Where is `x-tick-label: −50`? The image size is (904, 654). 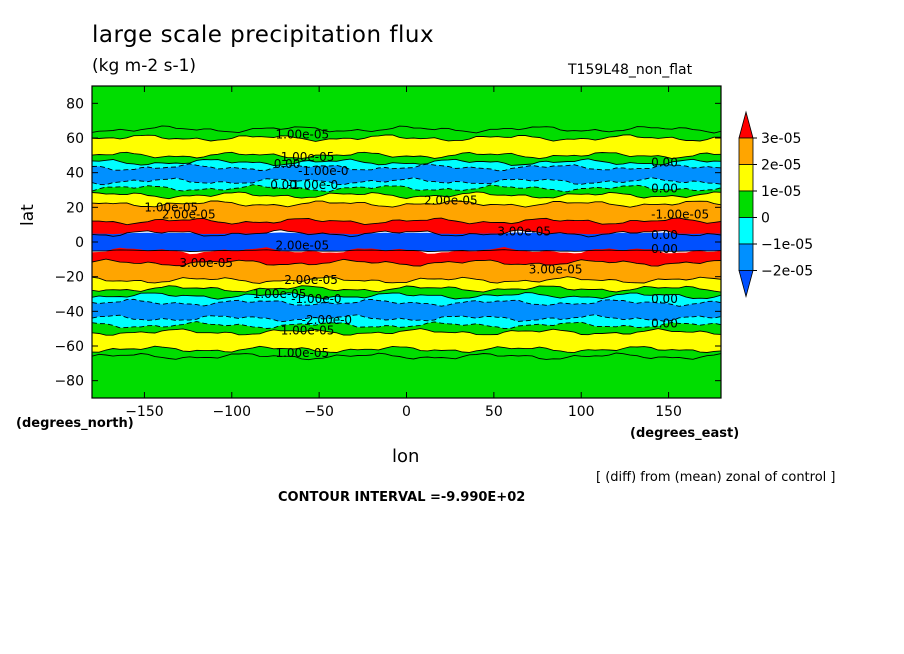 x-tick-label: −50 is located at coordinates (319, 412).